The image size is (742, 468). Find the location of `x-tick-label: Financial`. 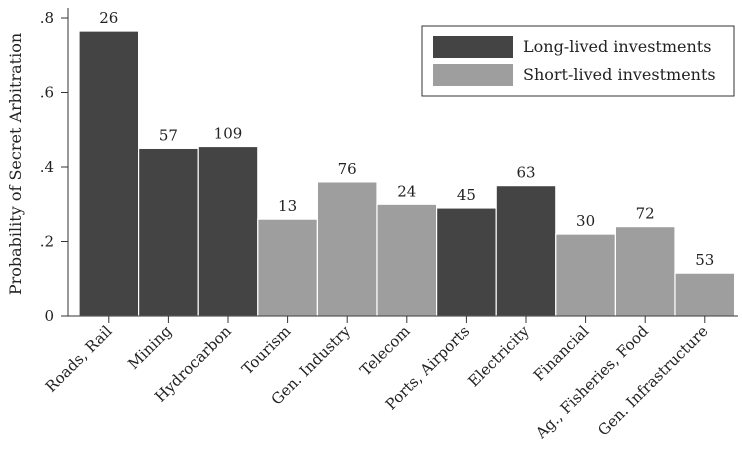

x-tick-label: Financial is located at coordinates (561, 353).